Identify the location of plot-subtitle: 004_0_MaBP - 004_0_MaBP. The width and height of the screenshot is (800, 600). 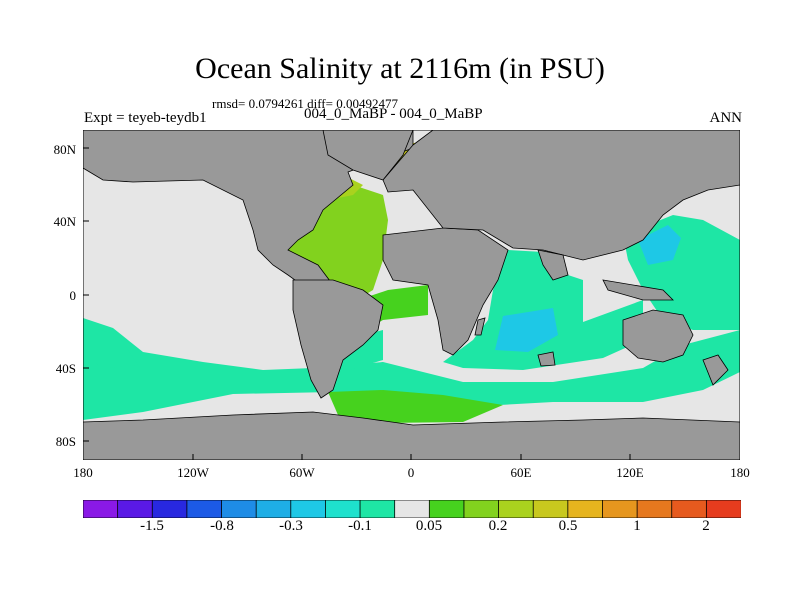
(393, 114).